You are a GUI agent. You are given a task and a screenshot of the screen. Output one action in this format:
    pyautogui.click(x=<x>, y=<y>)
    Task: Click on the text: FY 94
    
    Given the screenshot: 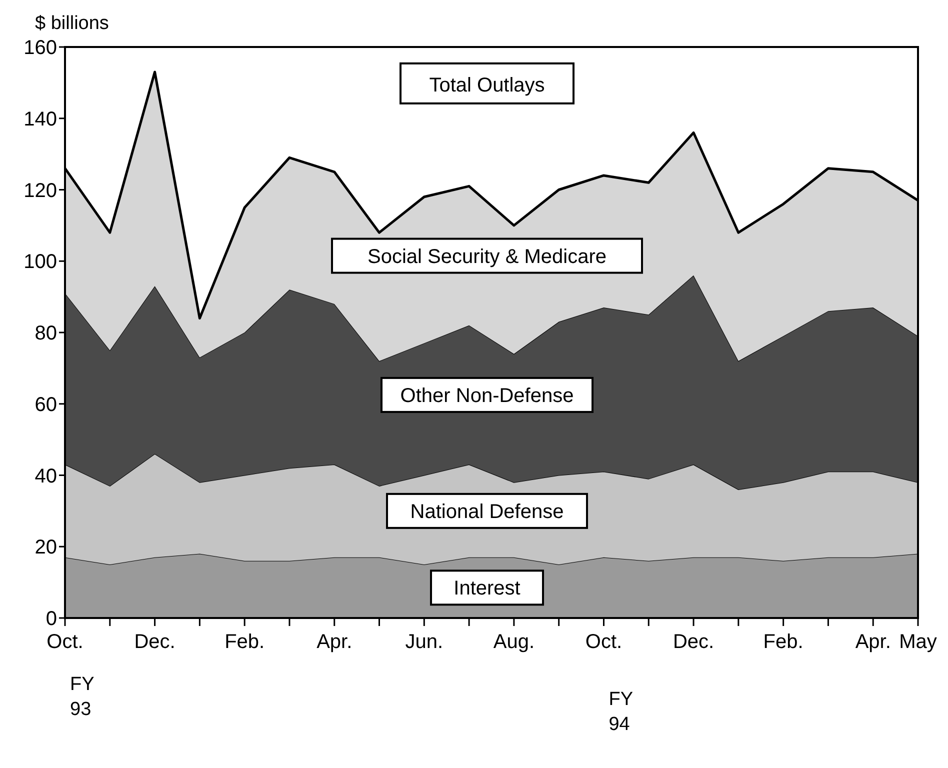 What is the action you would take?
    pyautogui.click(x=621, y=712)
    